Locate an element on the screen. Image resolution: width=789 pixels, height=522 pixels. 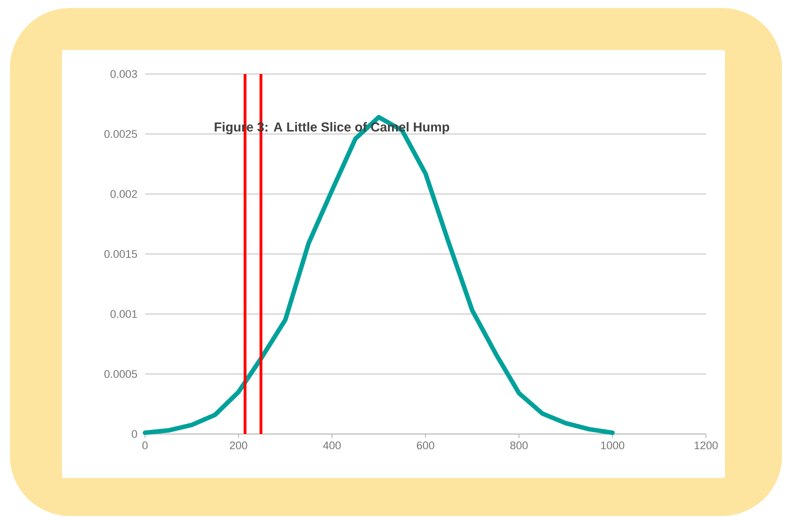
x-tick-label: 1000 is located at coordinates (612, 446).